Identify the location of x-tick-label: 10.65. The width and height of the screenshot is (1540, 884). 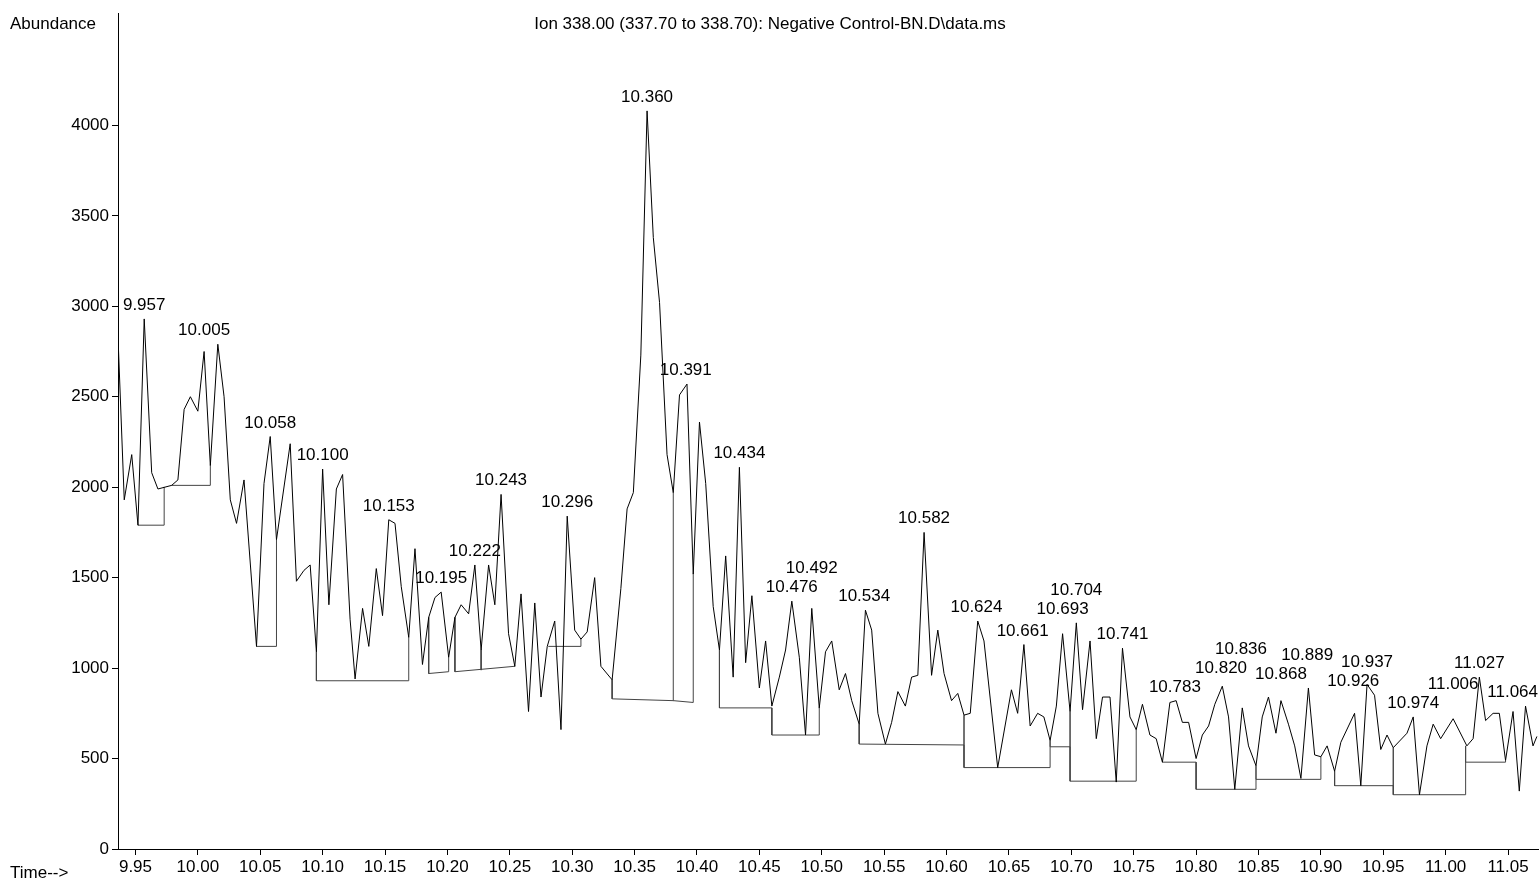
(1009, 866).